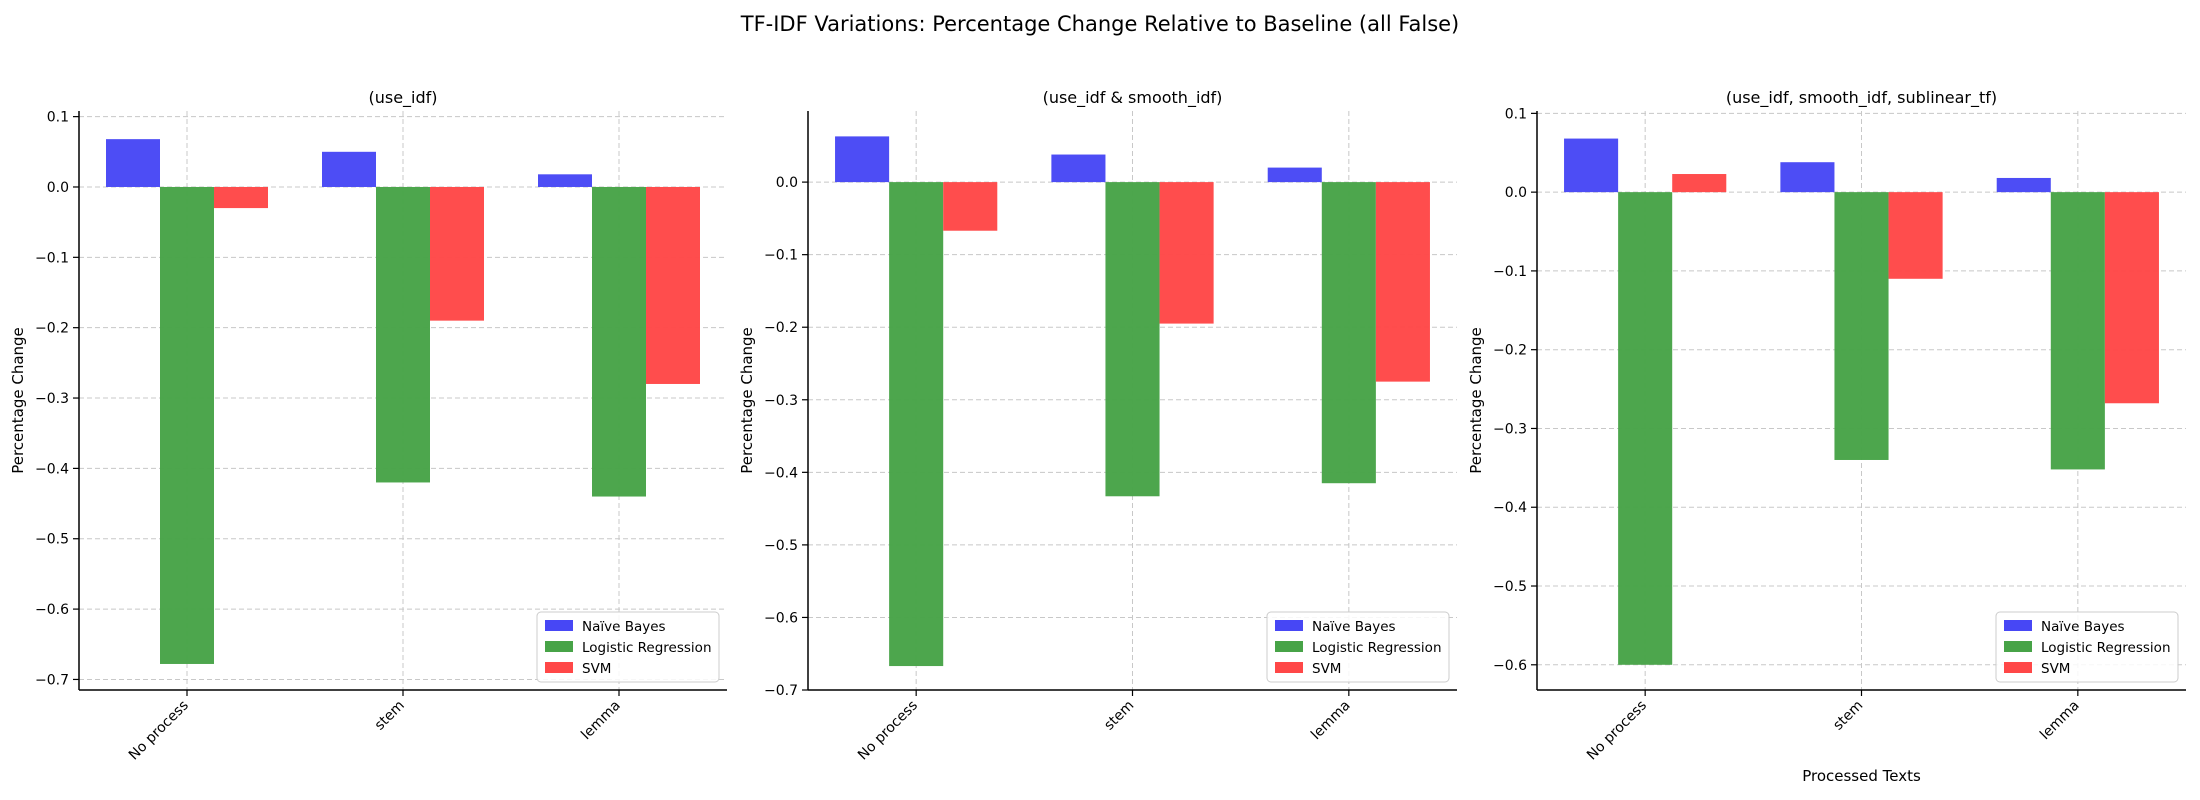 The image size is (2200, 800). I want to click on panel-title: (use_idf & smooth_idf), so click(1133, 98).